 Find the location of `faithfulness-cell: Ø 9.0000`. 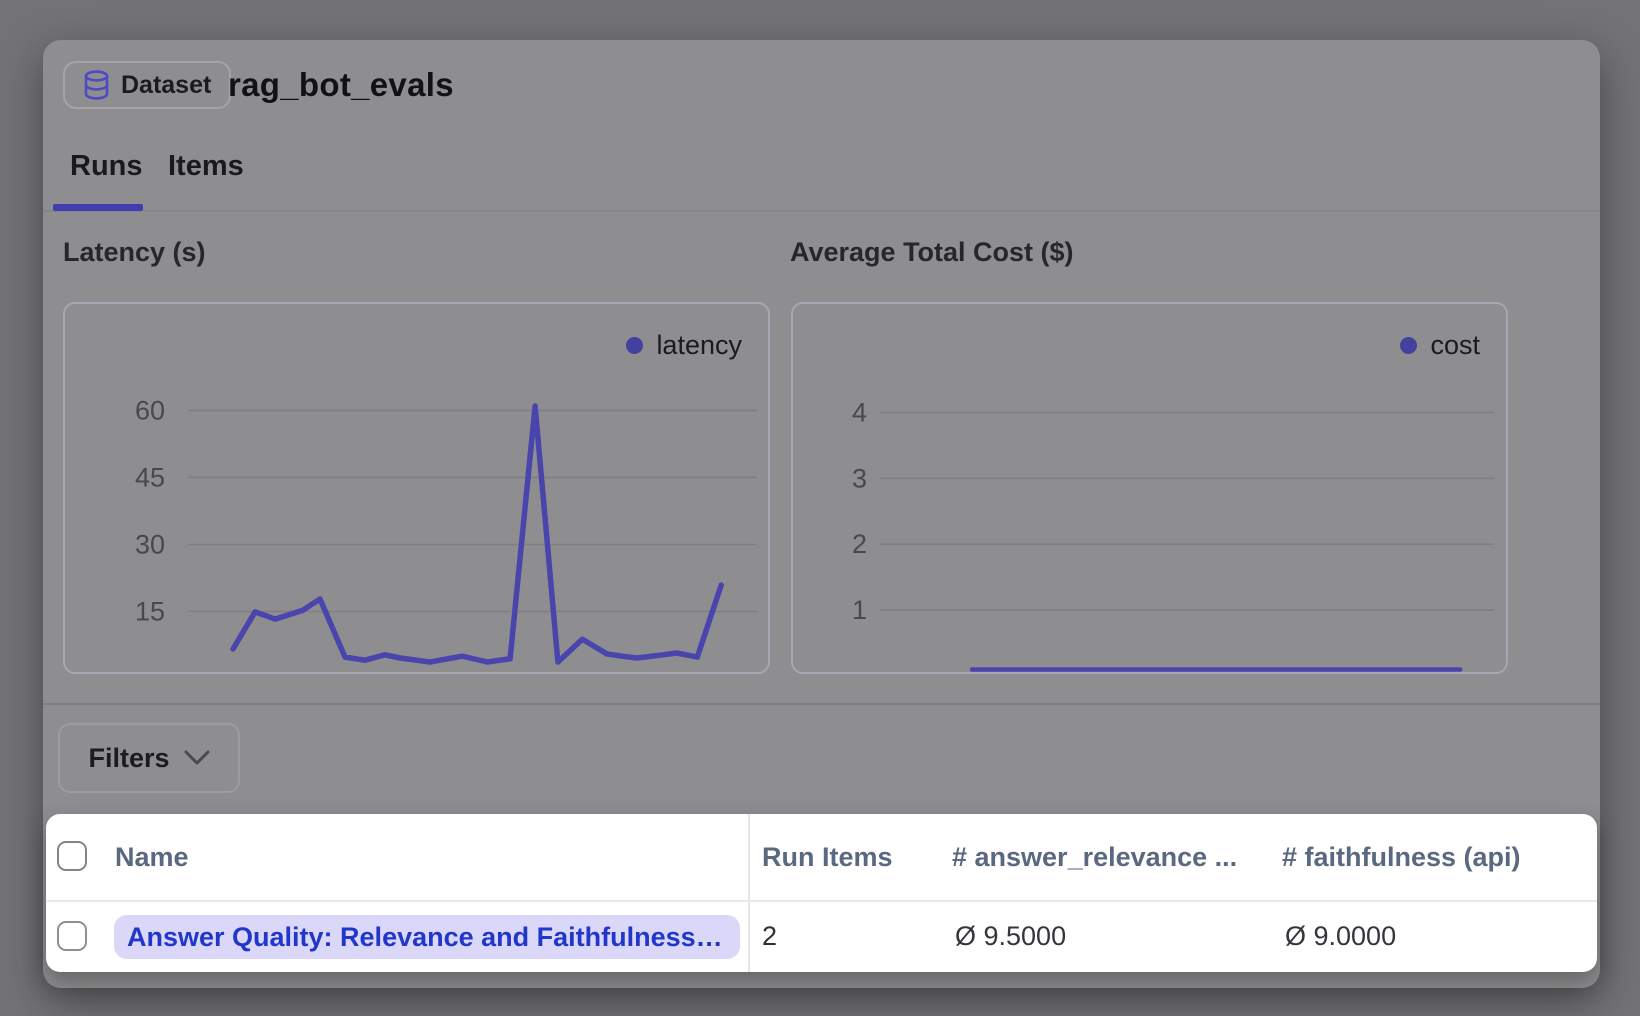

faithfulness-cell: Ø 9.0000 is located at coordinates (1341, 936).